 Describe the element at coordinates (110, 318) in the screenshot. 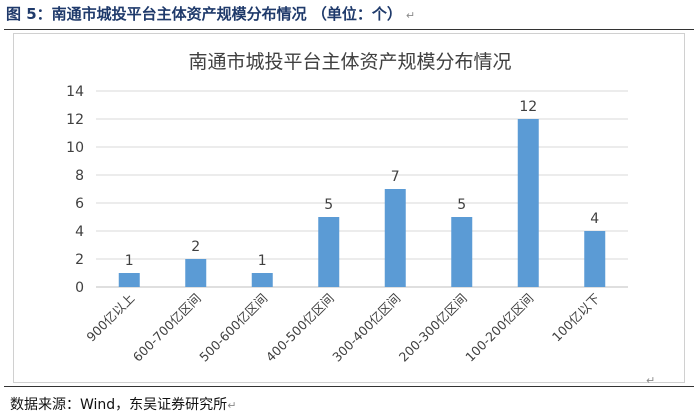

I see `x-tick-label: 900亿以上` at that location.